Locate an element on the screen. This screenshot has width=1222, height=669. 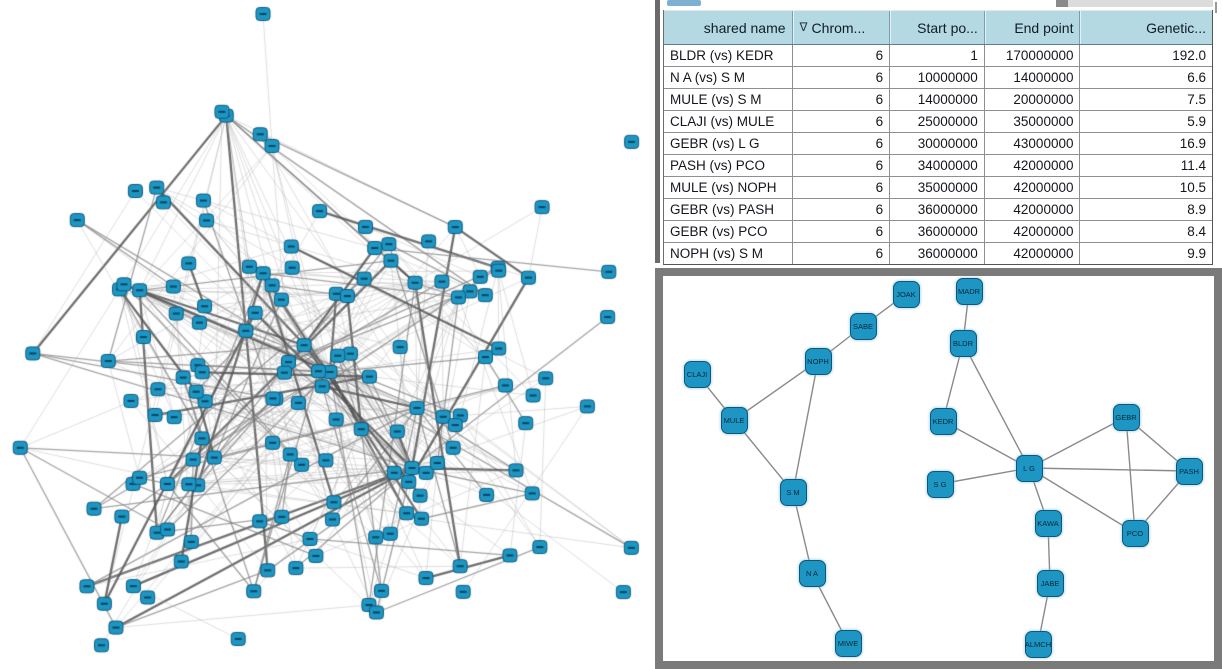
table-cell: 10000000 is located at coordinates (937, 77).